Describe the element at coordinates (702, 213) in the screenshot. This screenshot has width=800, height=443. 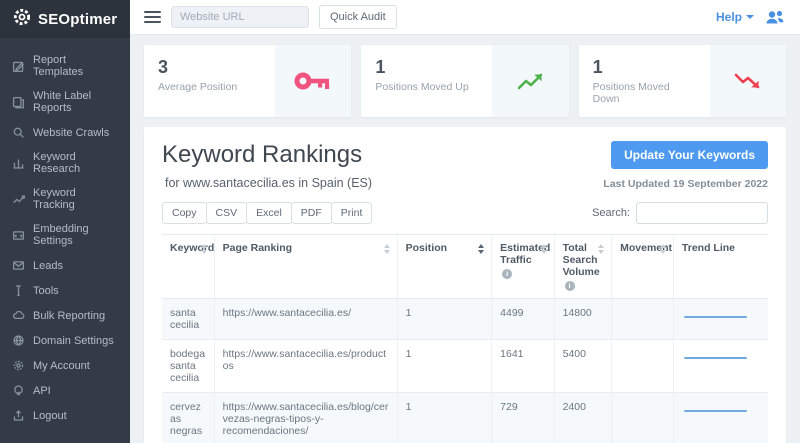
I see `search-input` at that location.